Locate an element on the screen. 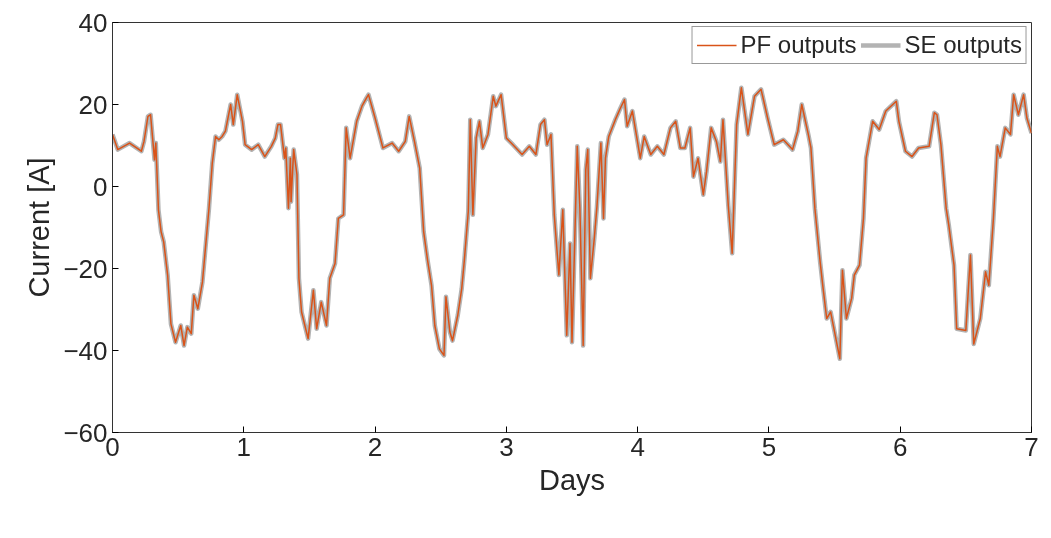  x-tick-label: 2 is located at coordinates (375, 446).